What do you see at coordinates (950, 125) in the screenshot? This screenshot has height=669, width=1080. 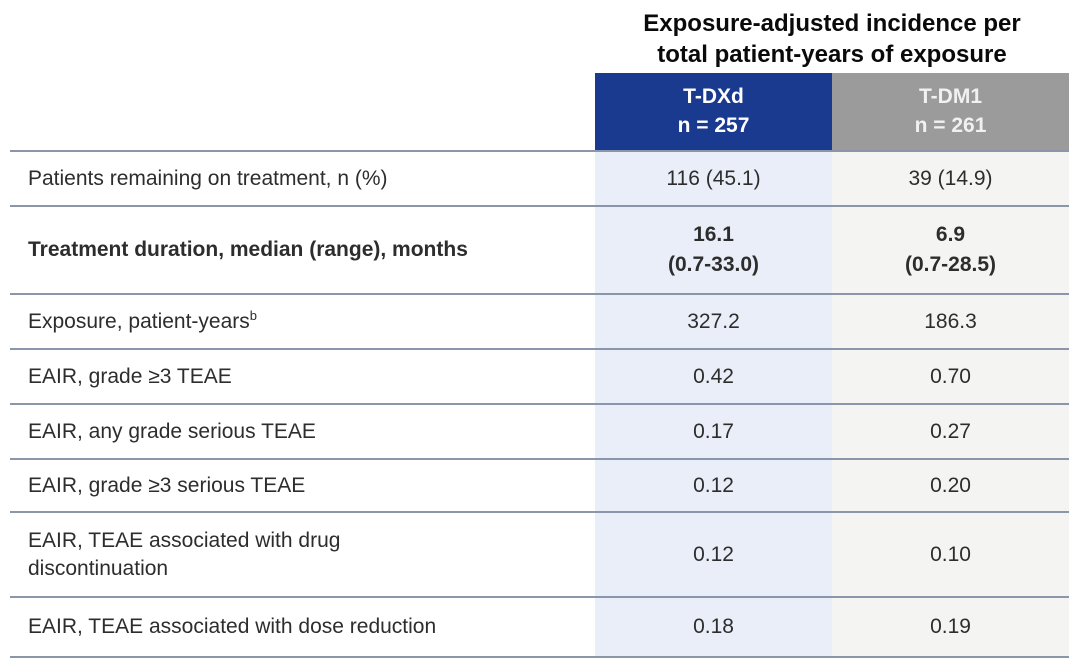 I see `tdm1-n-count: n = 261` at bounding box center [950, 125].